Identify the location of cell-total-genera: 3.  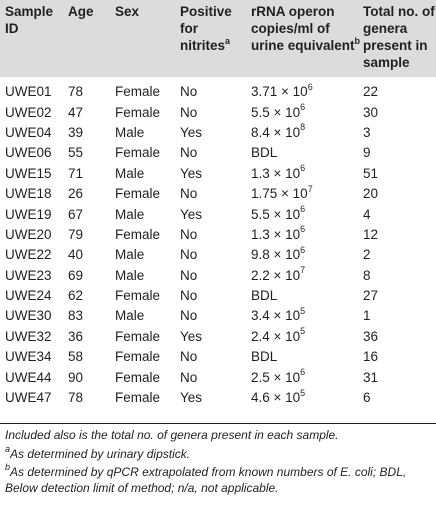
(367, 132).